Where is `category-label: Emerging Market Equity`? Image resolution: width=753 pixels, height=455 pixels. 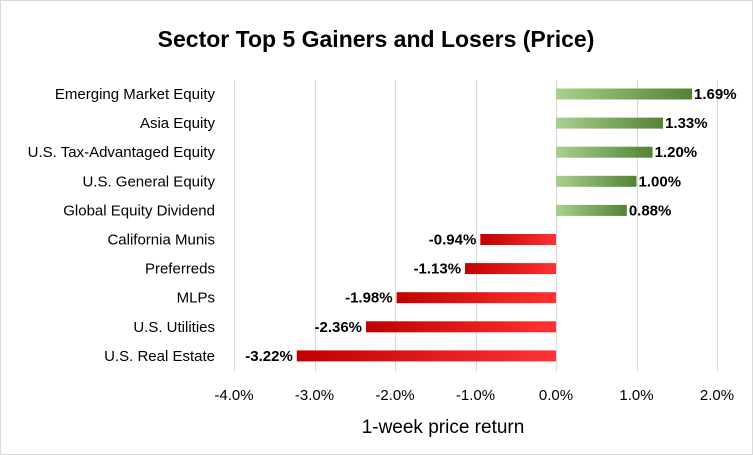 category-label: Emerging Market Equity is located at coordinates (135, 94).